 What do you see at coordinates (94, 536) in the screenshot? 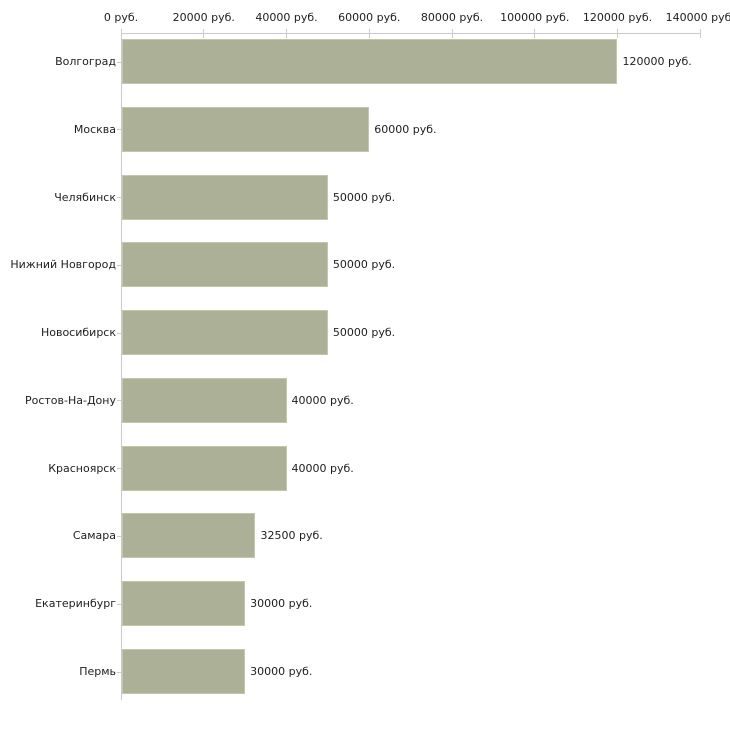
I see `category-label: Самара` at bounding box center [94, 536].